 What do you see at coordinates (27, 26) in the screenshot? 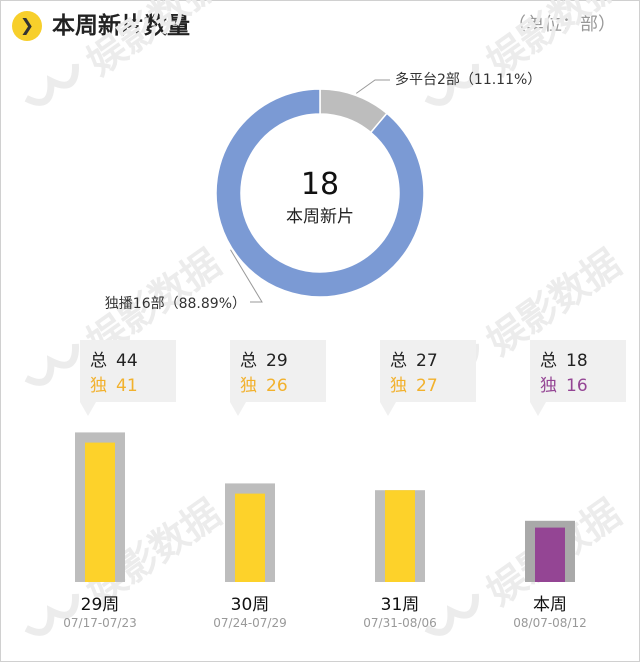
I see `chevron-right-icon: ❯` at bounding box center [27, 26].